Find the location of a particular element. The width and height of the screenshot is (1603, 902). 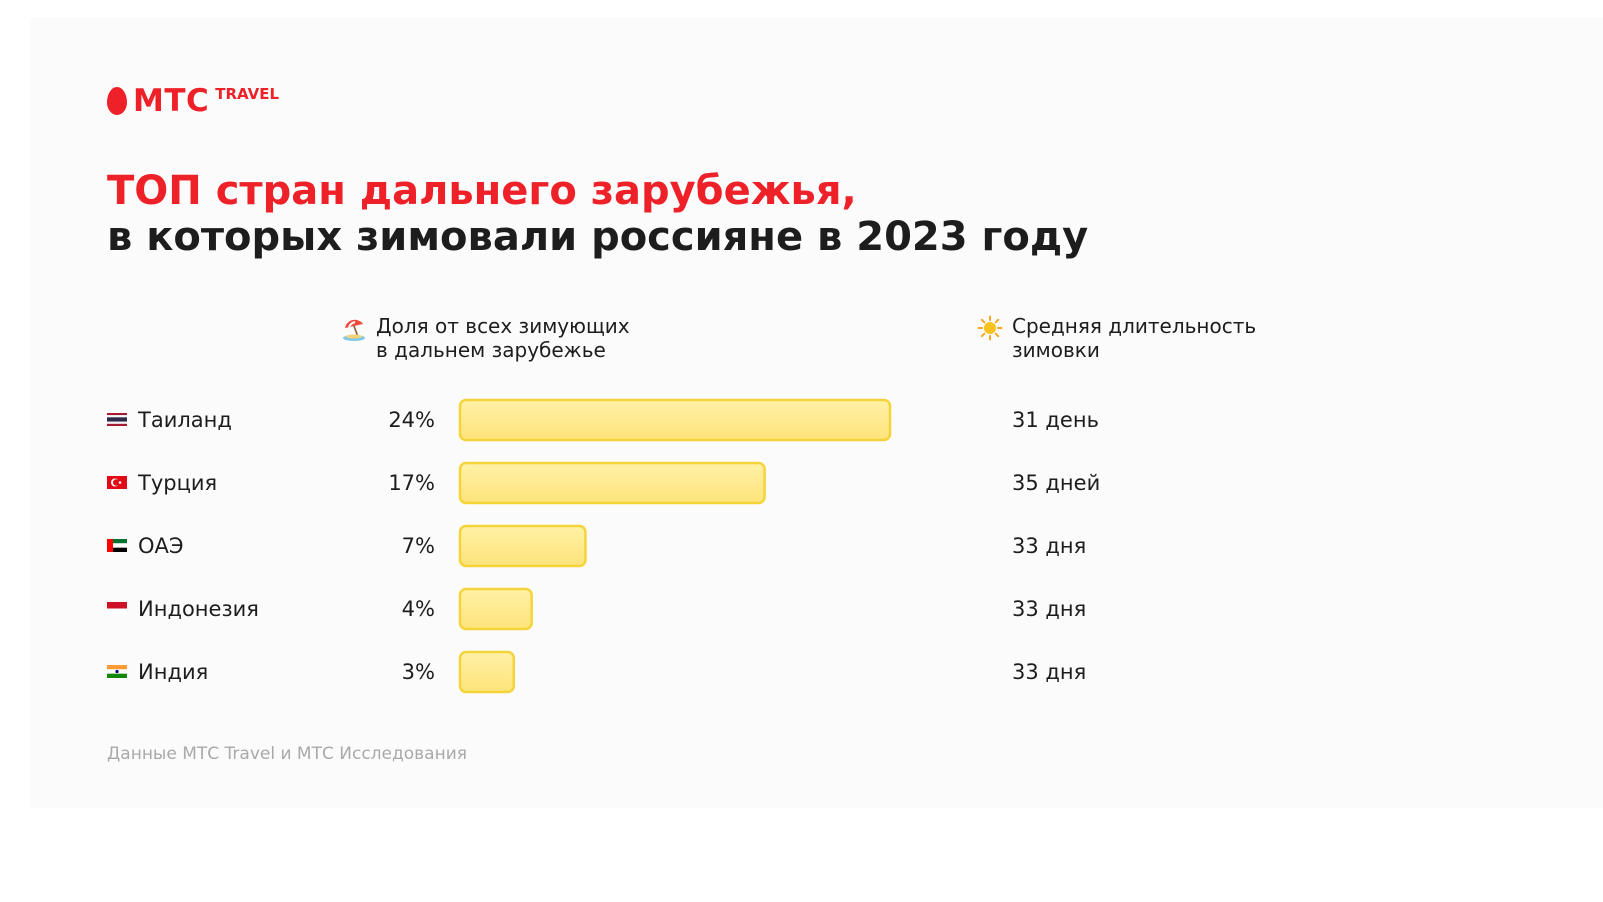

chart-row: ОАЭ 7% 33 дня is located at coordinates (596, 546).